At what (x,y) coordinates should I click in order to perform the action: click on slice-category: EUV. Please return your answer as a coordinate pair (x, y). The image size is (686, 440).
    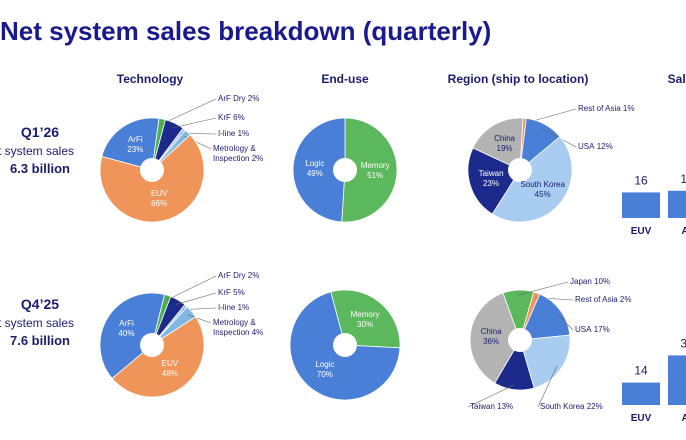
    Looking at the image, I should click on (170, 364).